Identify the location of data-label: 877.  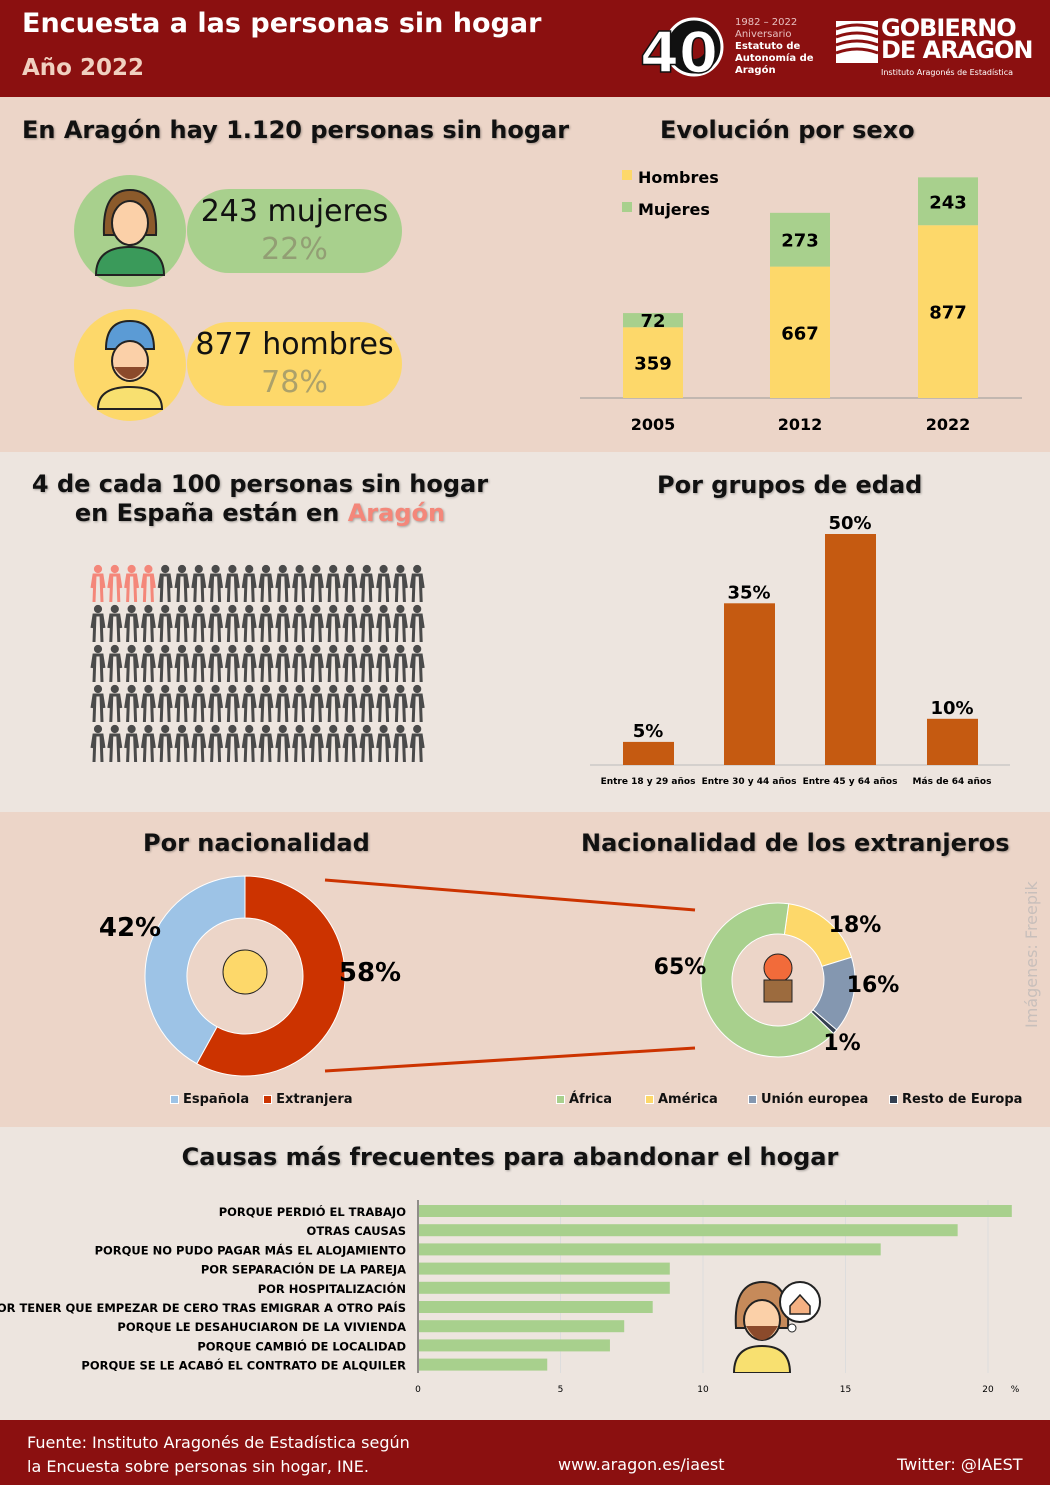
(948, 313).